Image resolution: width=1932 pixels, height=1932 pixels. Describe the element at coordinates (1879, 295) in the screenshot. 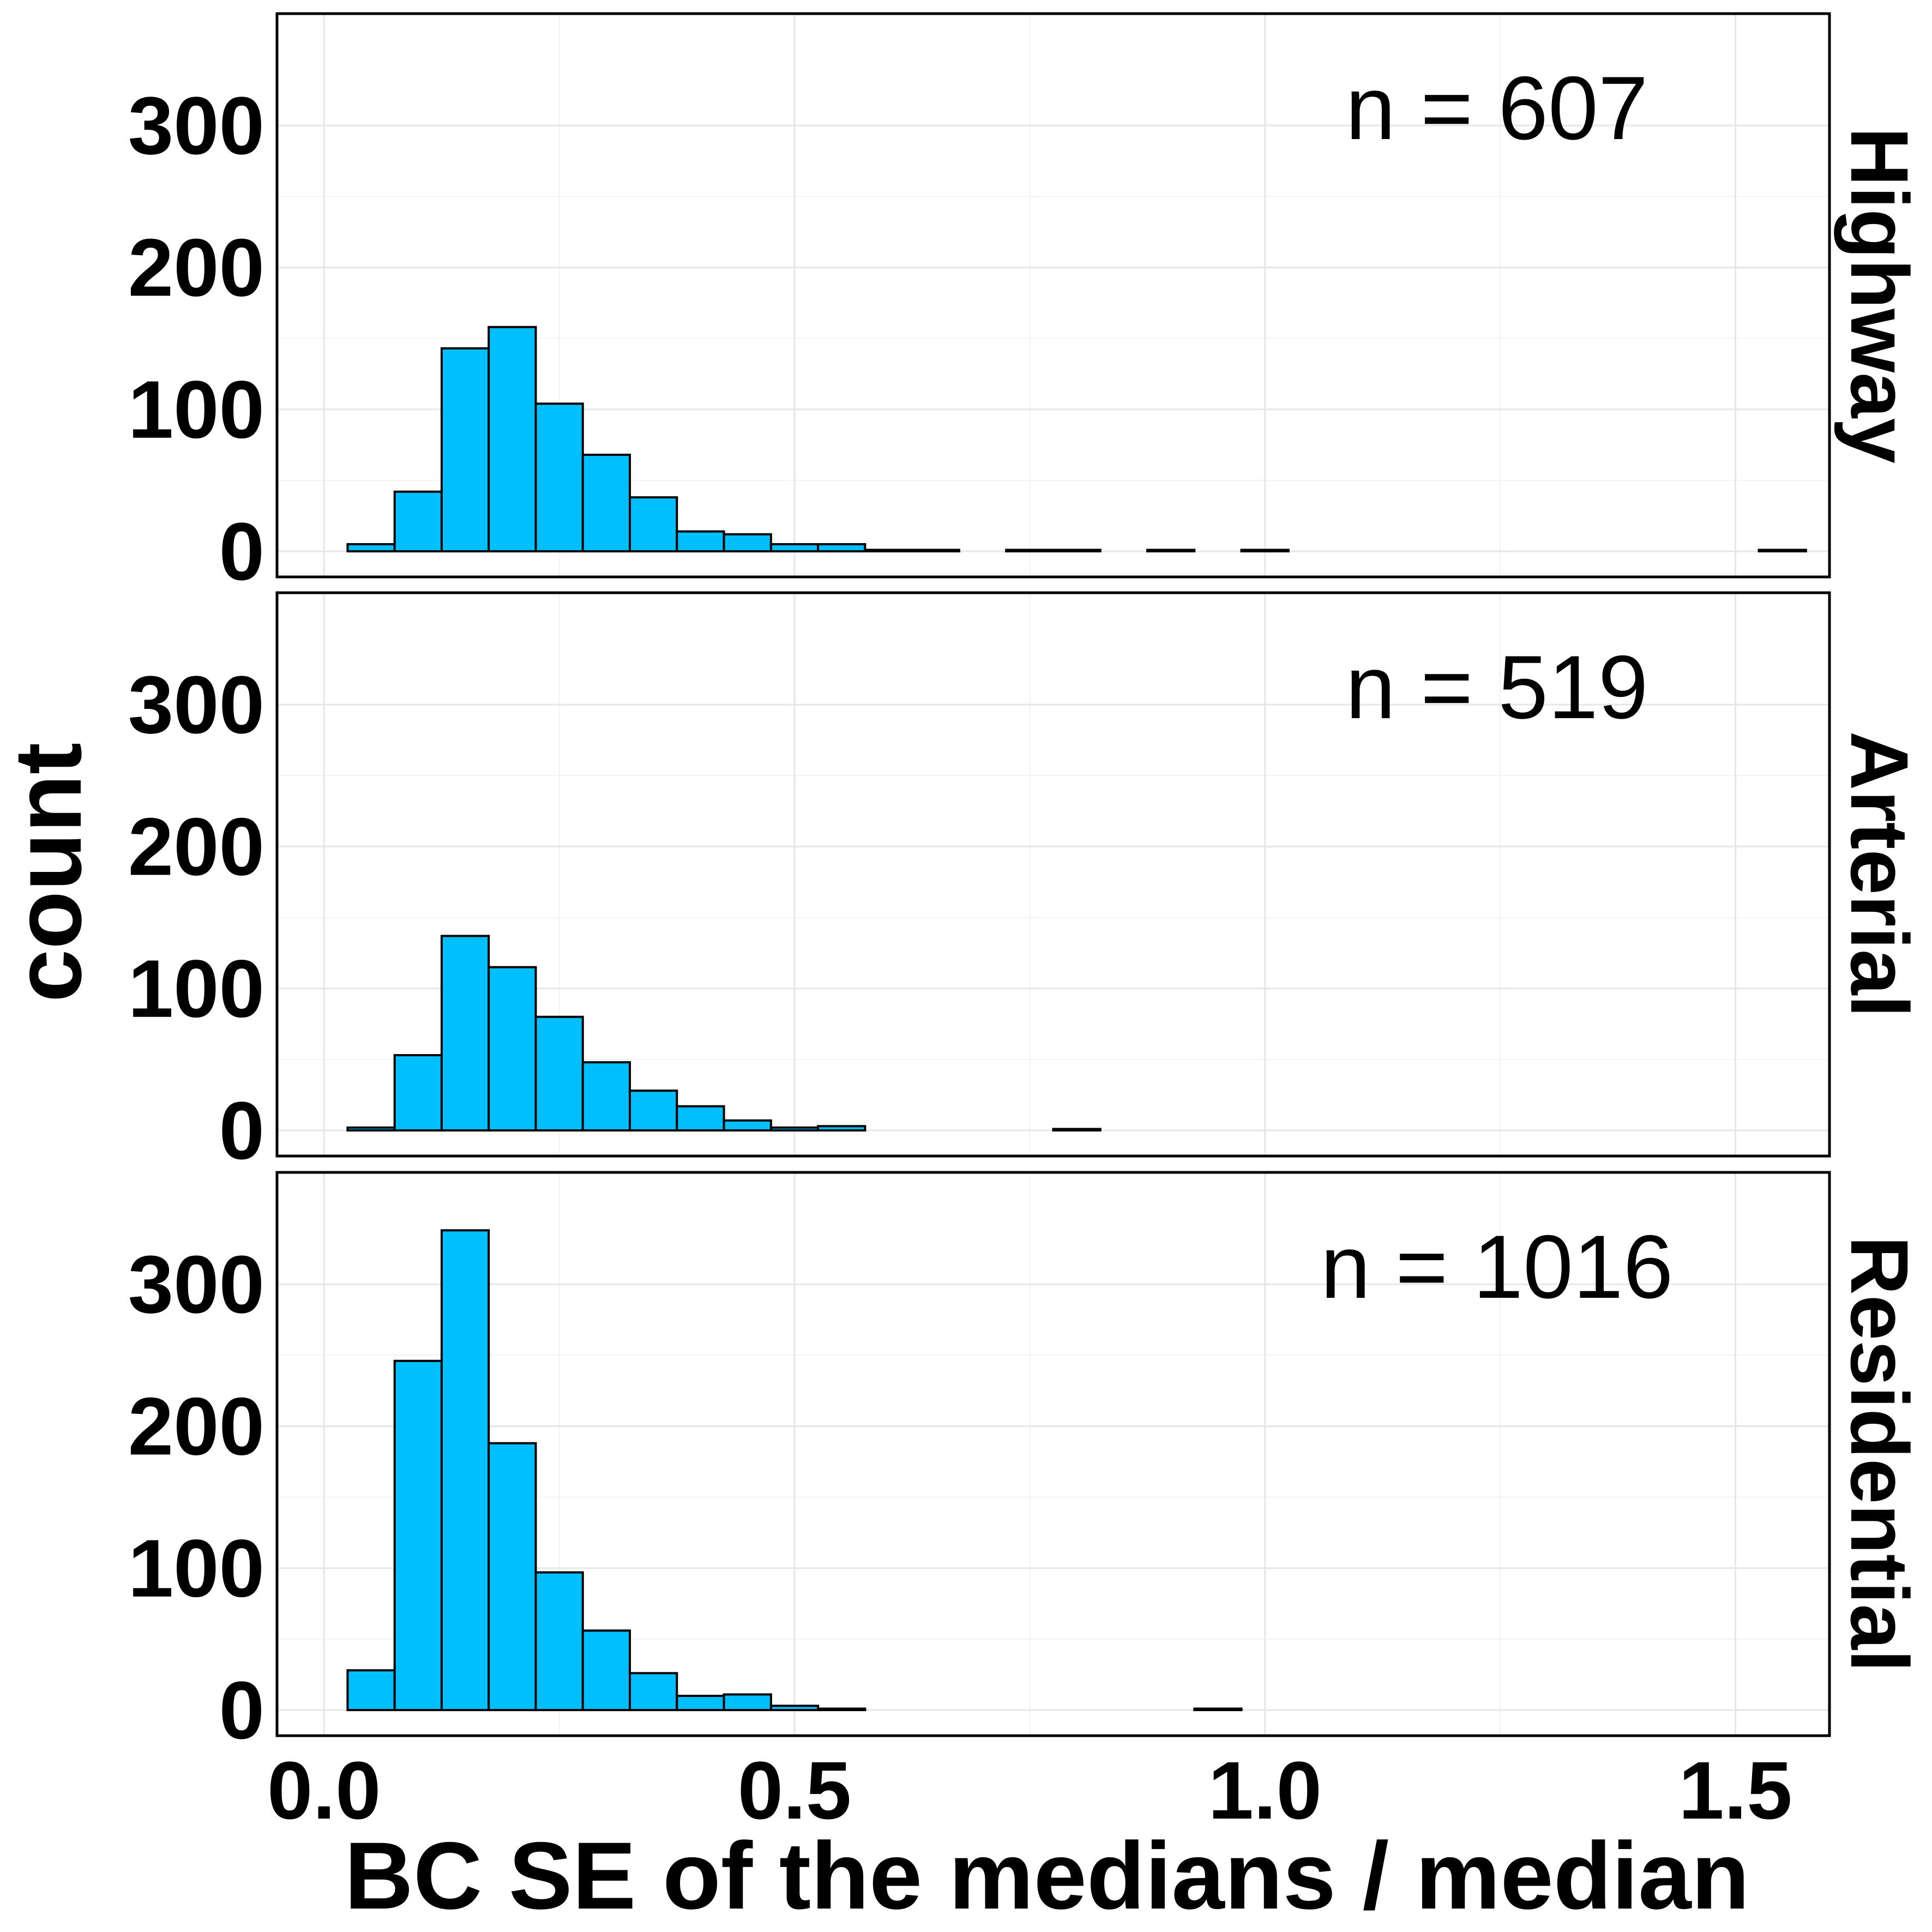

I see `facet-strip-label: Highway` at that location.